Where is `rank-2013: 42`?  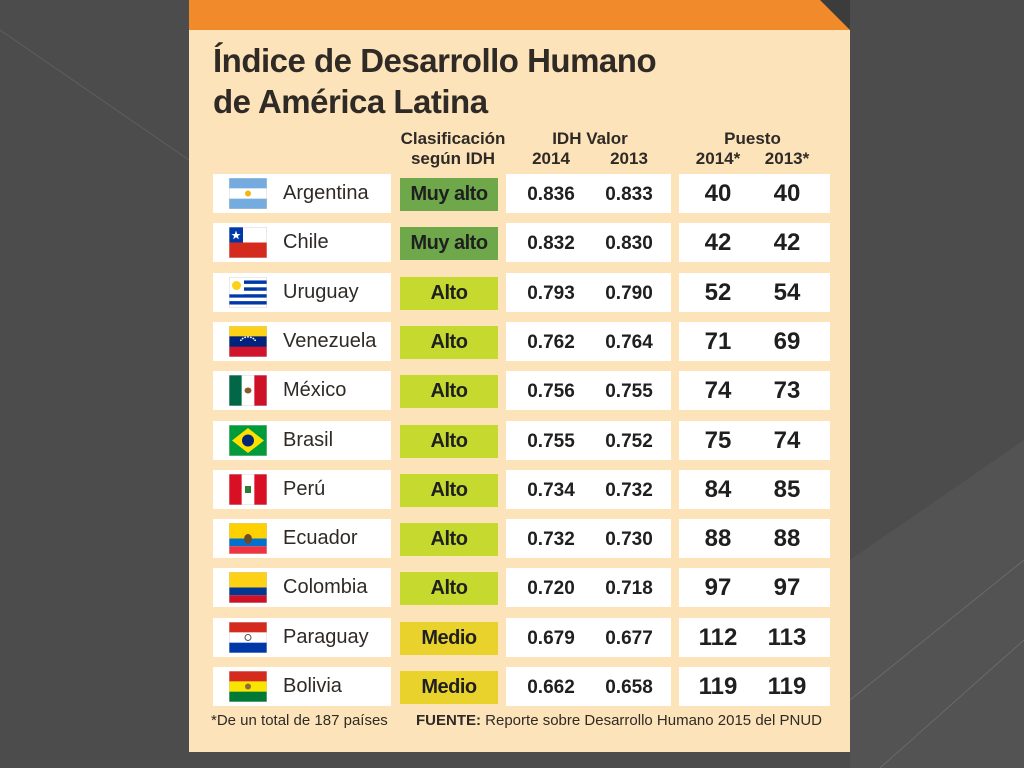 rank-2013: 42 is located at coordinates (787, 242).